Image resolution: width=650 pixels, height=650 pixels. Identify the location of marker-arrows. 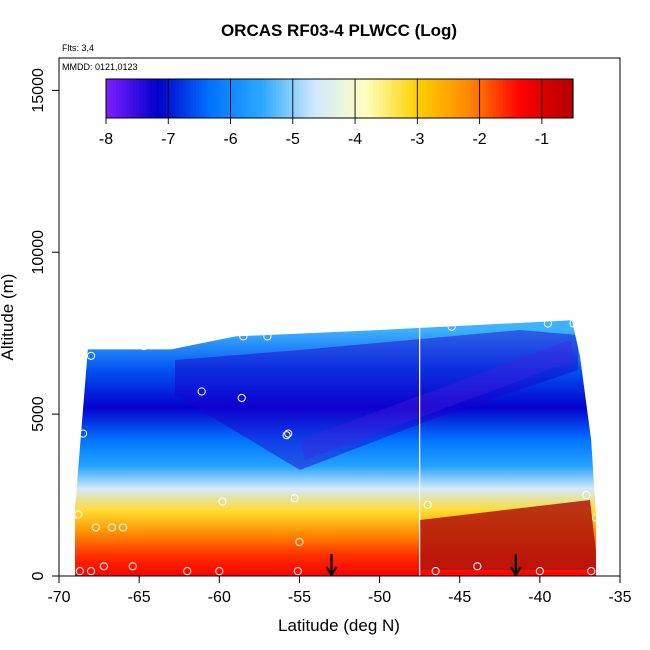
(423, 565).